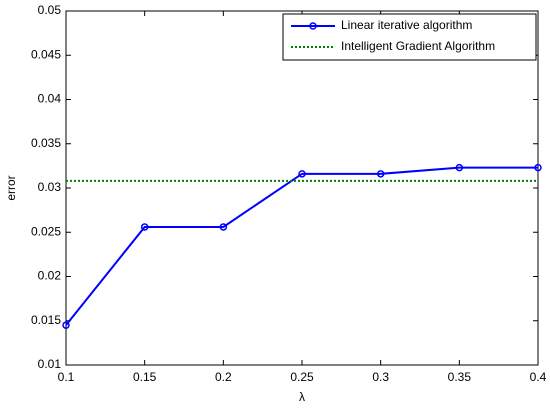  Describe the element at coordinates (46, 320) in the screenshot. I see `y-tick-label: 0.015` at that location.